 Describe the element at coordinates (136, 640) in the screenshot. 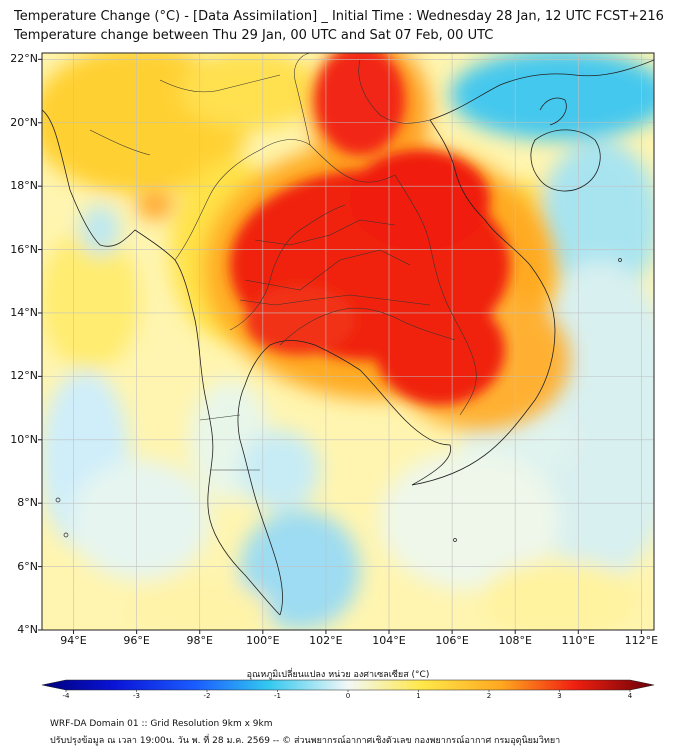

I see `longitude-tick-label: 96°E` at that location.